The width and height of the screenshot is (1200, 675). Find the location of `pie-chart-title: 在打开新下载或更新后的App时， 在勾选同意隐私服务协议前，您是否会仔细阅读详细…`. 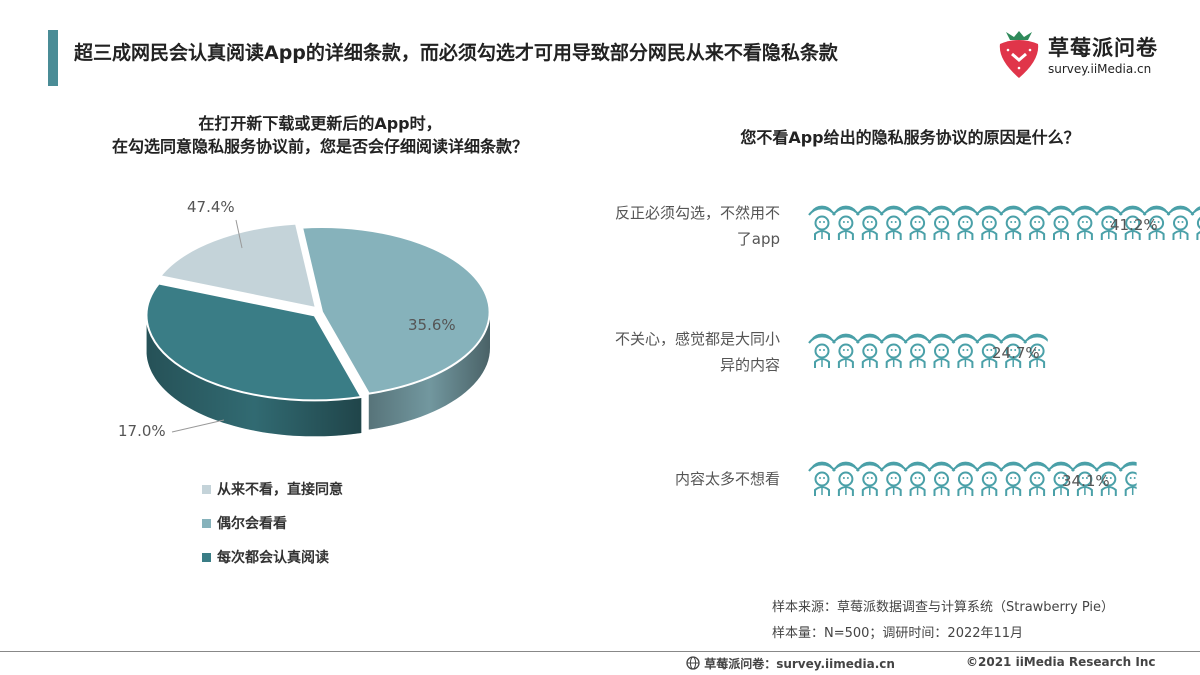

pie-chart-title: 在打开新下载或更新后的App时， 在勾选同意隐私服务协议前，您是否会仔细阅读详细… is located at coordinates (320, 135).